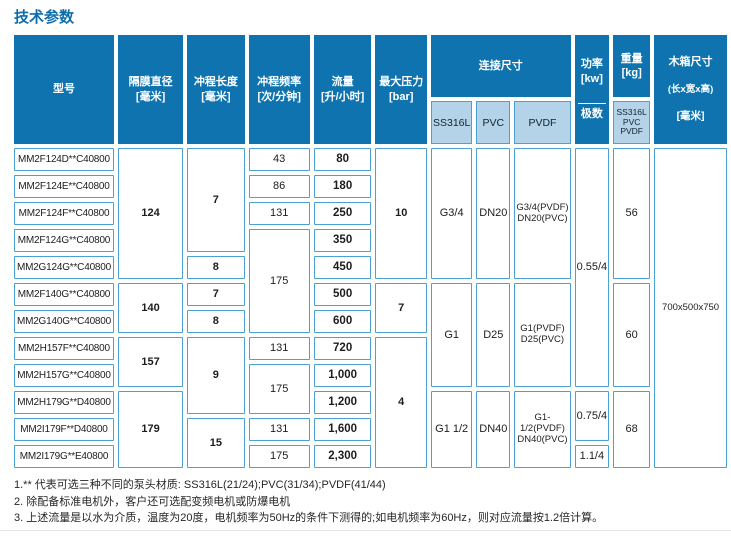 The width and height of the screenshot is (731, 537). I want to click on cell-stroke-frequency: 86, so click(279, 186).